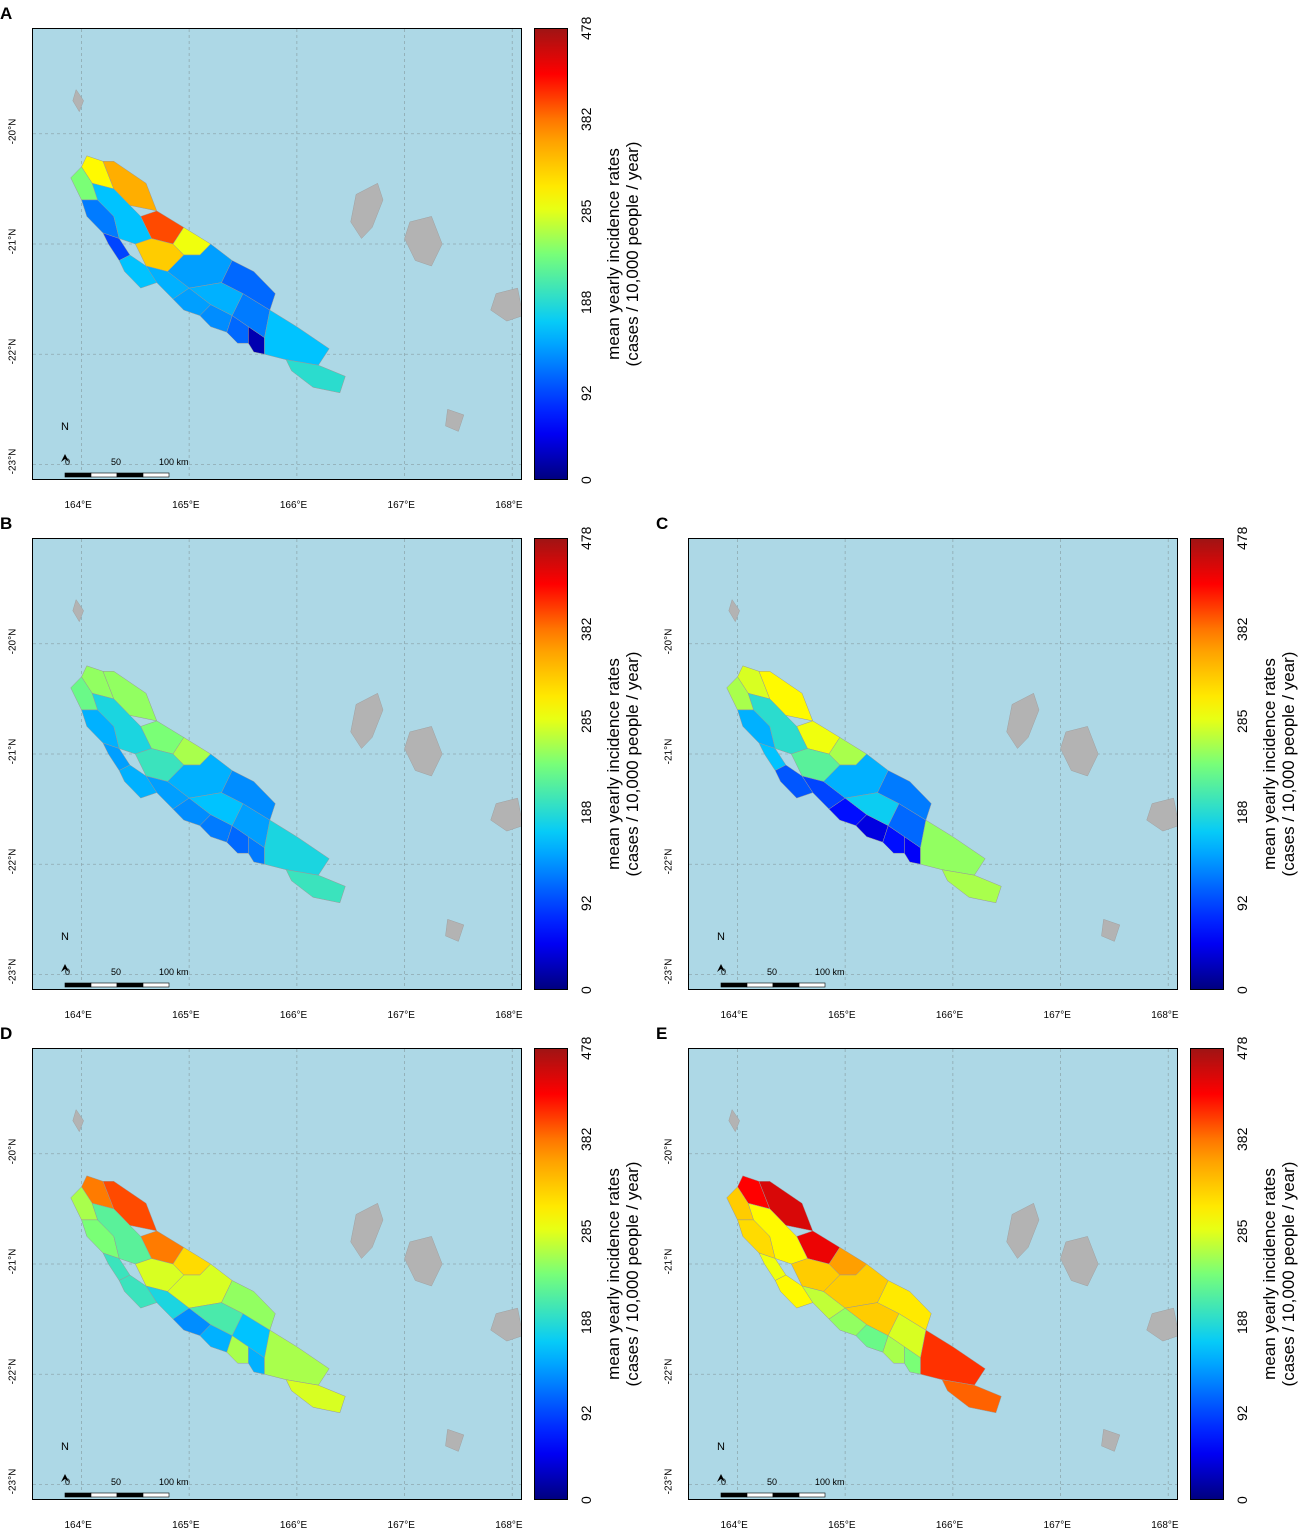 The image size is (1309, 1534). I want to click on colorbar-title-line2: (cases / 10,000 people / year), so click(632, 254).